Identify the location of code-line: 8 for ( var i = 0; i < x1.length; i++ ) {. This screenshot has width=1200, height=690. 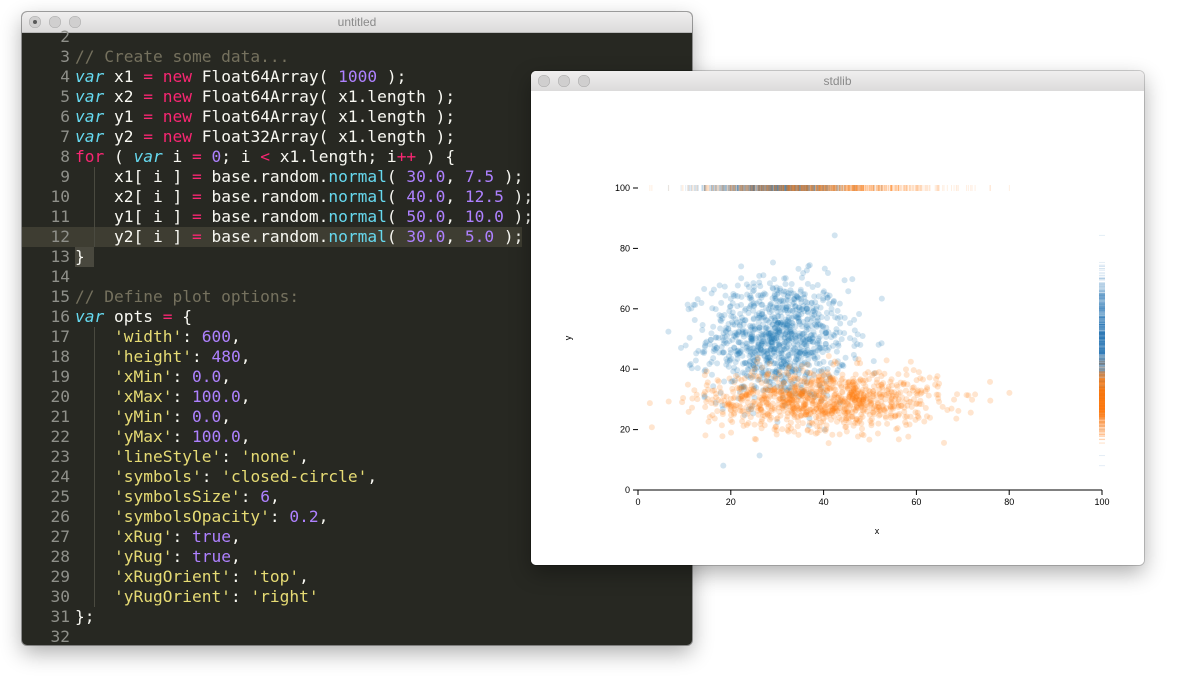
(357, 157).